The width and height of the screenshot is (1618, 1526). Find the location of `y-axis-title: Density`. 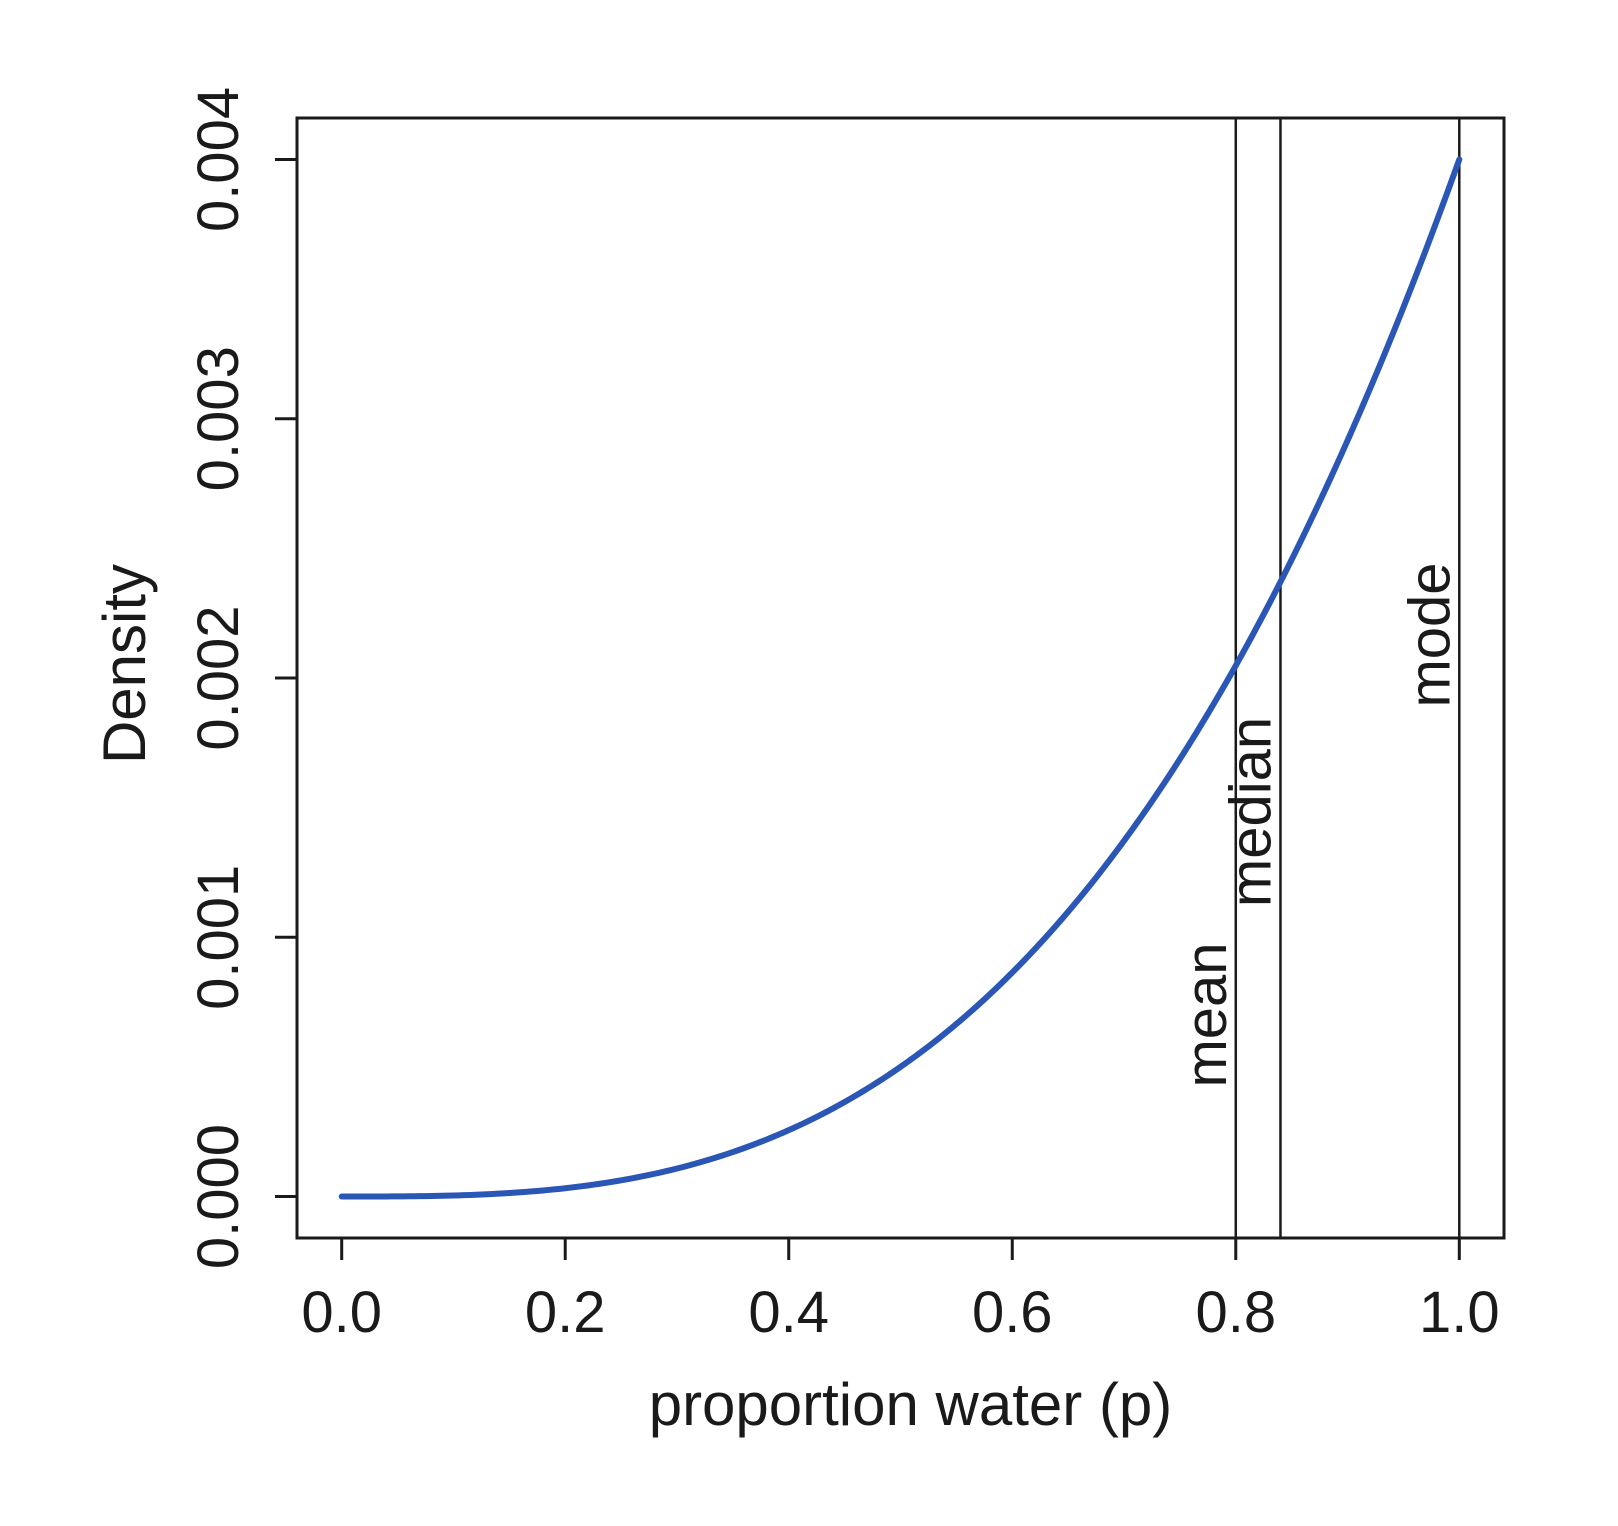

y-axis-title: Density is located at coordinates (124, 664).